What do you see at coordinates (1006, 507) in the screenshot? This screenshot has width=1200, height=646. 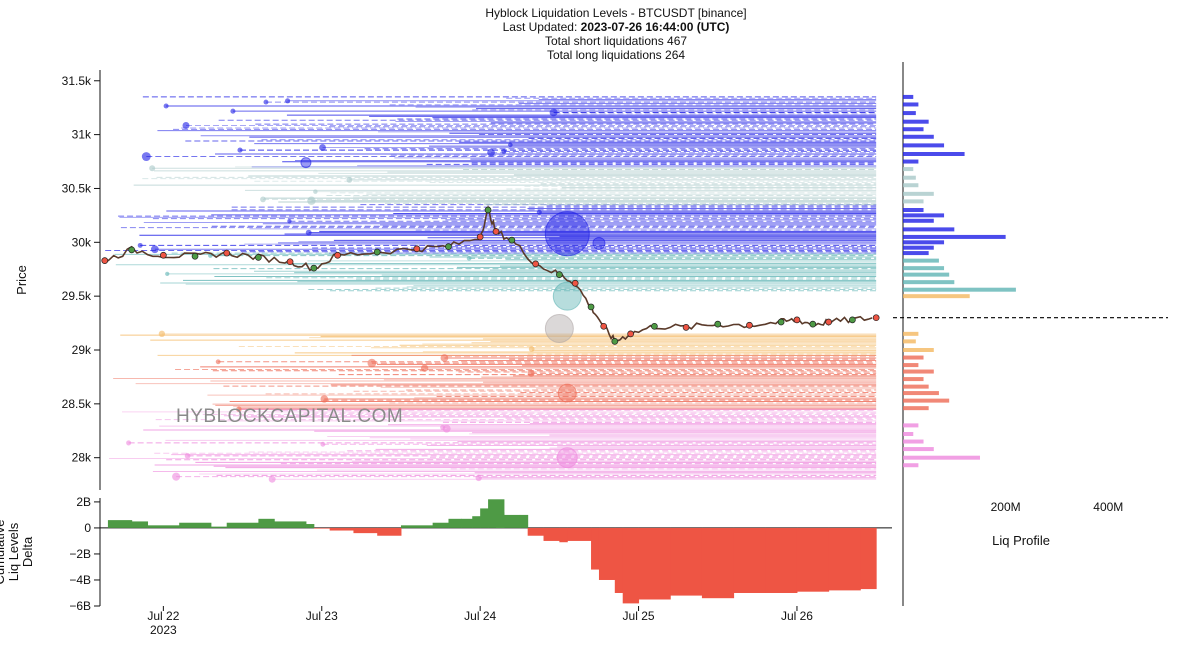 I see `profile-x-tick-label: 200M` at bounding box center [1006, 507].